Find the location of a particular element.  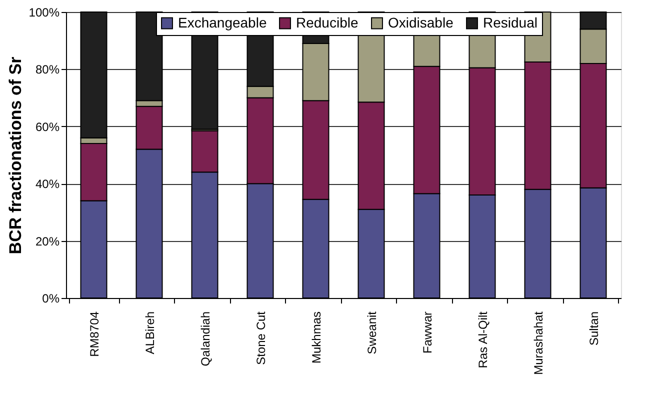

x-tick-label: ALBireh is located at coordinates (149, 333).